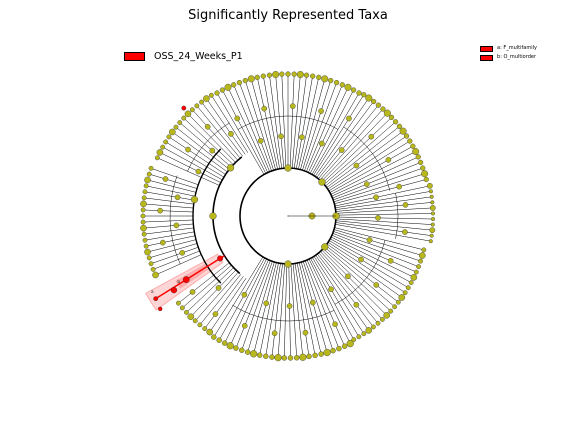 The image size is (576, 432). Describe the element at coordinates (508, 57) in the screenshot. I see `legend-taxon-row: b: O_multiorder` at that location.